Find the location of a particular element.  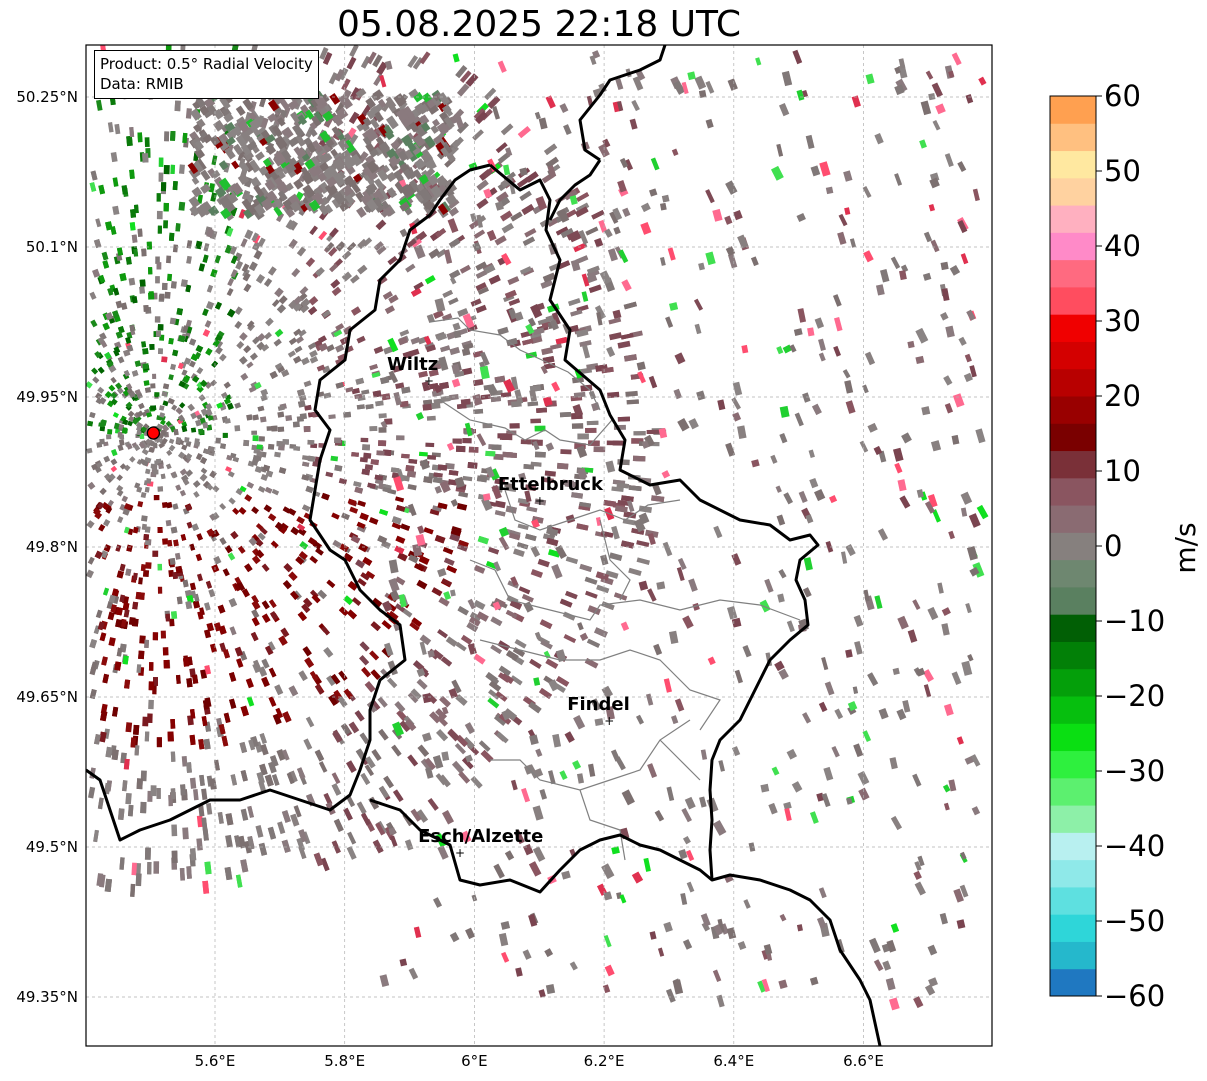

colorbar-tick-label: 0 is located at coordinates (1113, 546).